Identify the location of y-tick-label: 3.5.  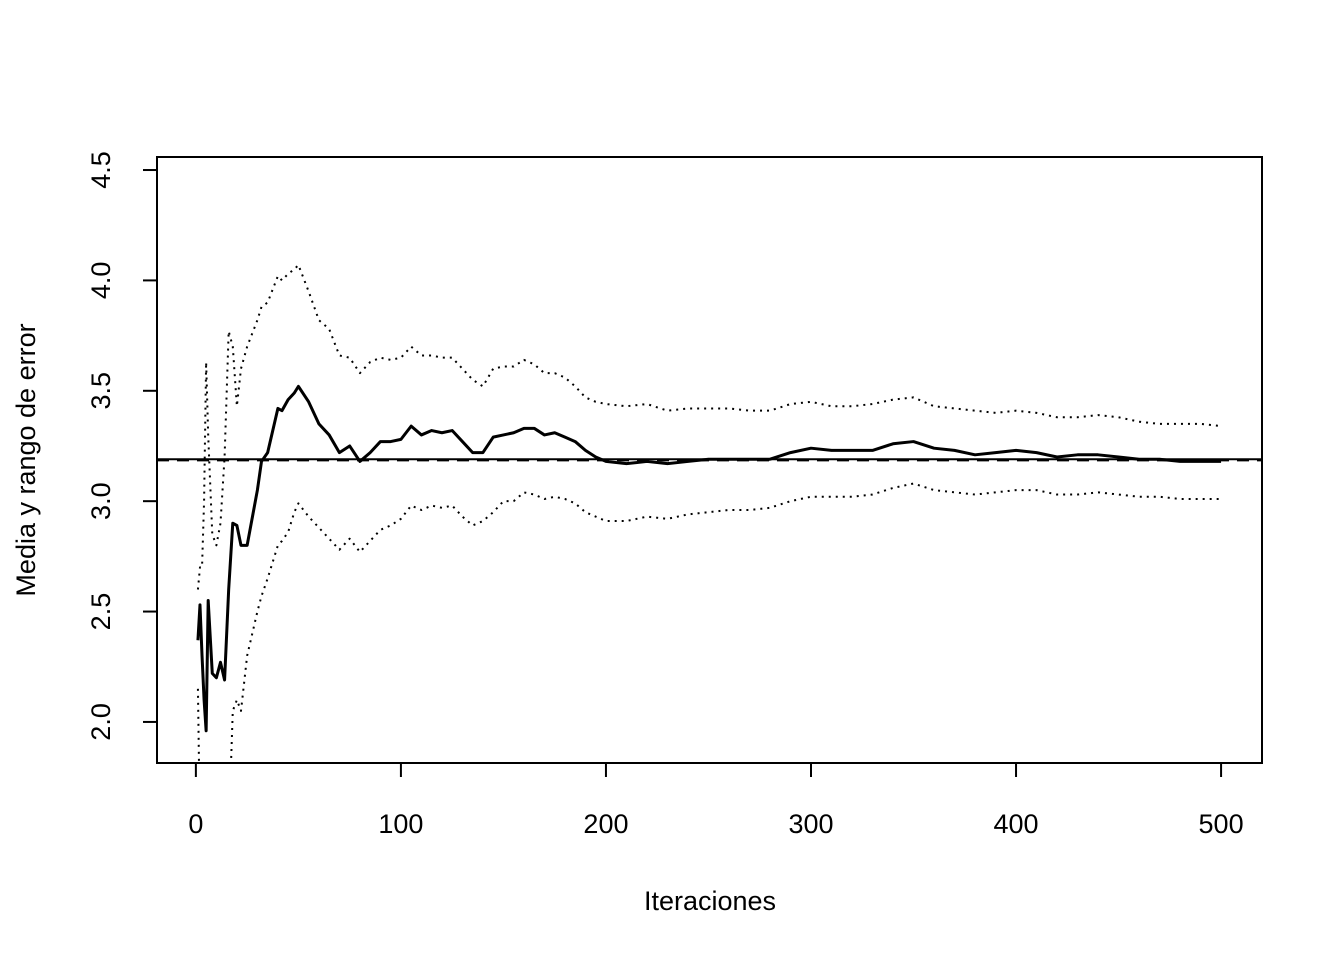
(101, 391).